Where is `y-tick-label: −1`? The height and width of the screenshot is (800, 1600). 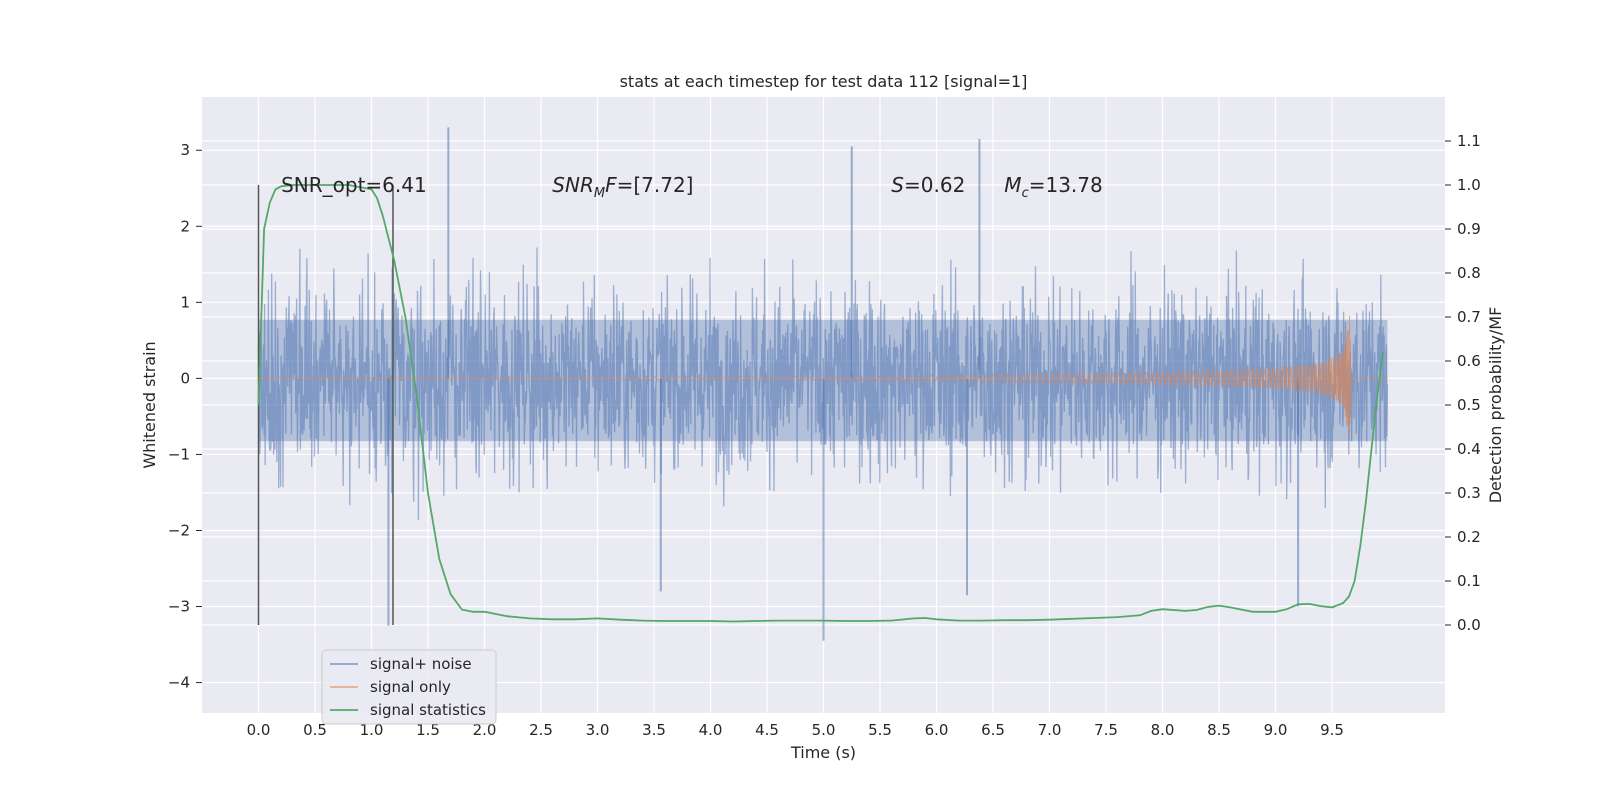 y-tick-label: −1 is located at coordinates (179, 454).